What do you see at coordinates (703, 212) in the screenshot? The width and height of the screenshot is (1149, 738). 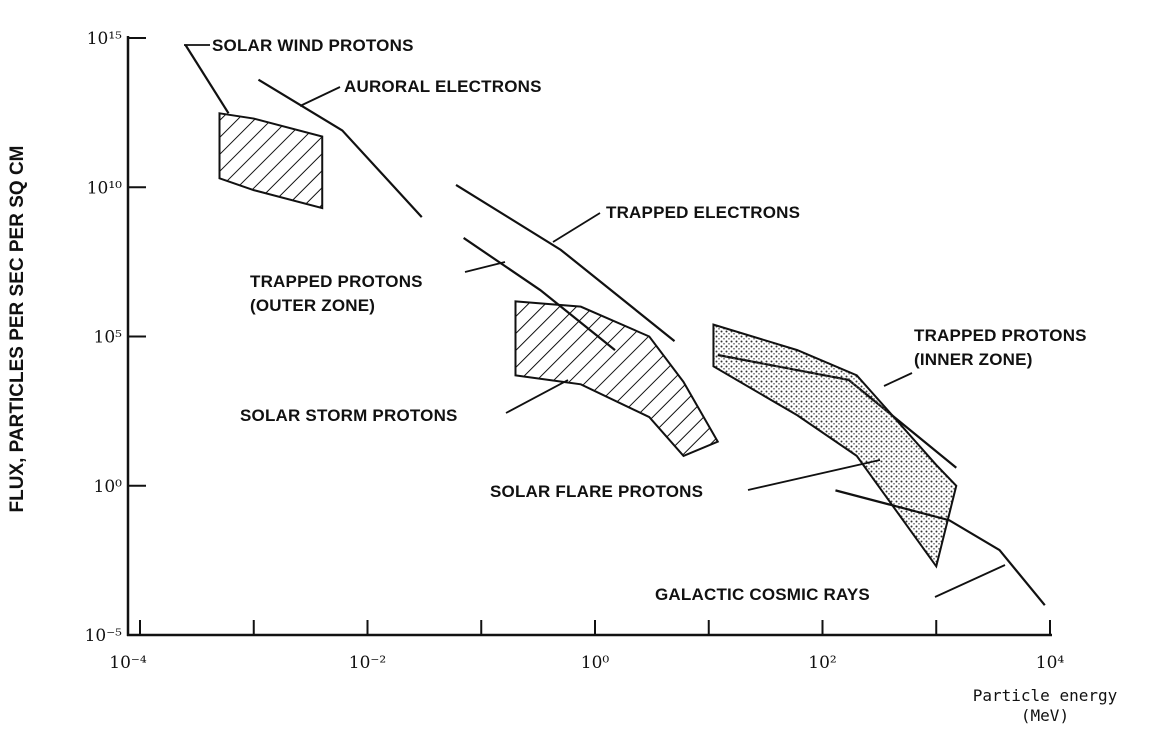 I see `series-label: TRAPPED ELECTRONS` at bounding box center [703, 212].